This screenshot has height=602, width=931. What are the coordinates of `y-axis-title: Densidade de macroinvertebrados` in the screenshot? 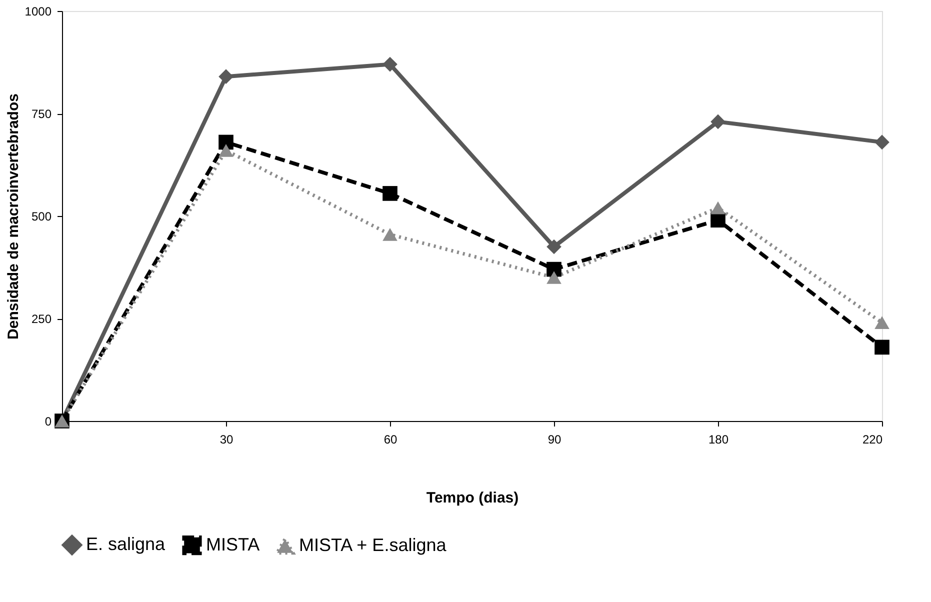 It's located at (13, 217).